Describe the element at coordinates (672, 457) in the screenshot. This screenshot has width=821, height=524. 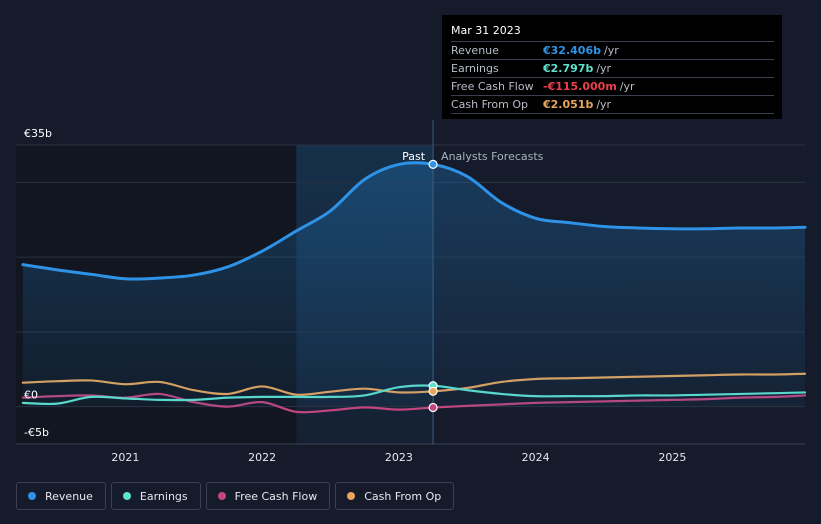
I see `x-tick-label: 2025` at that location.